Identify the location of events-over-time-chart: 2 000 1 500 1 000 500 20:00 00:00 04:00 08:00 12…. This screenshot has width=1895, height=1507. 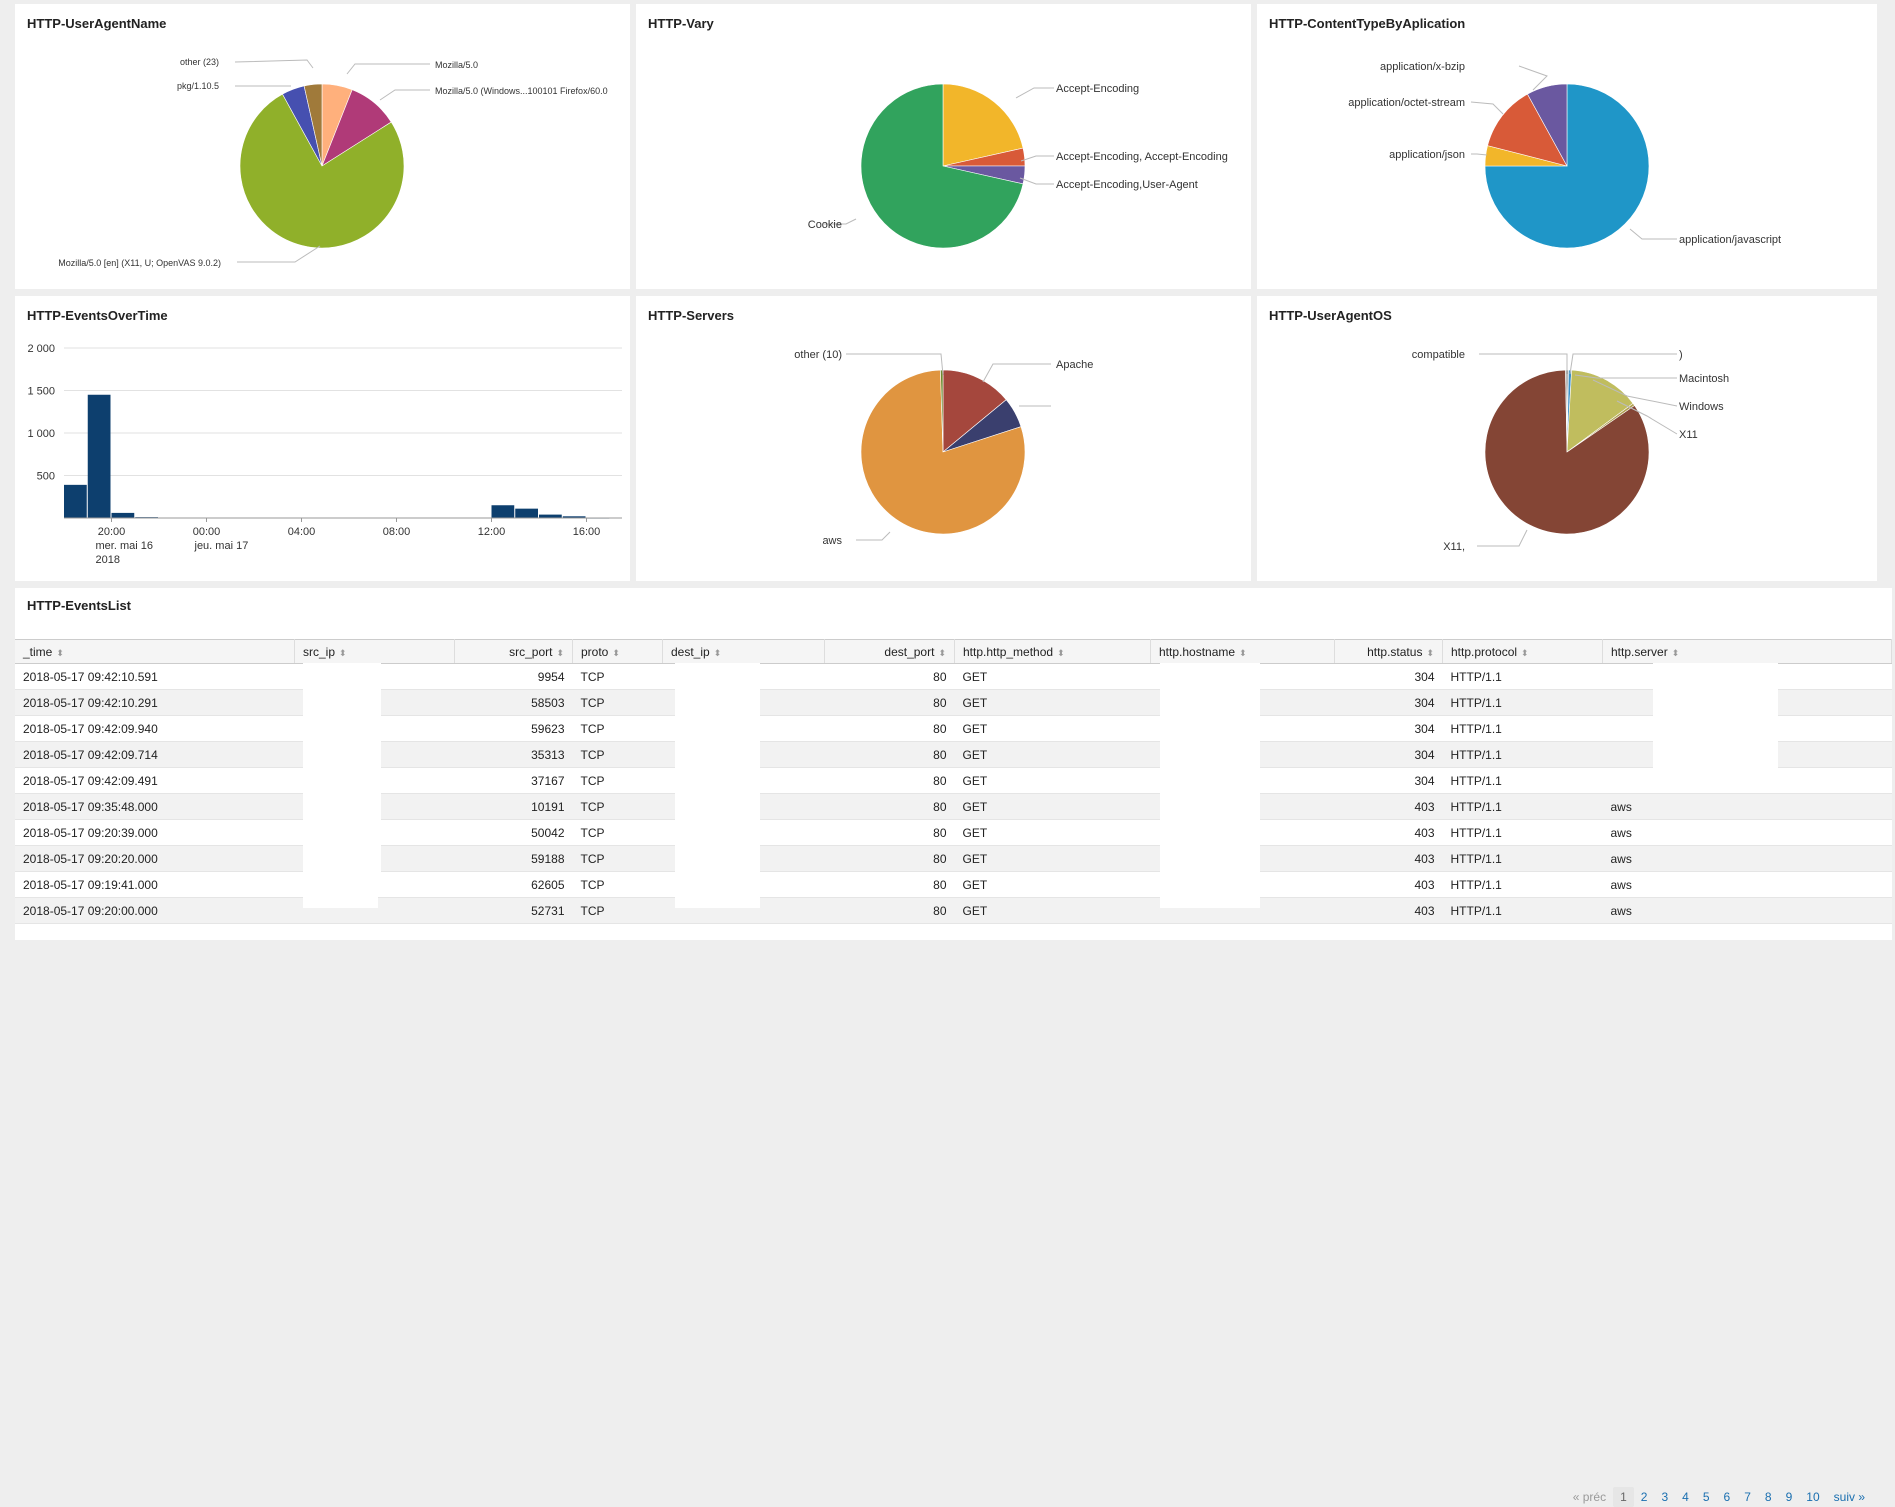
(322, 438).